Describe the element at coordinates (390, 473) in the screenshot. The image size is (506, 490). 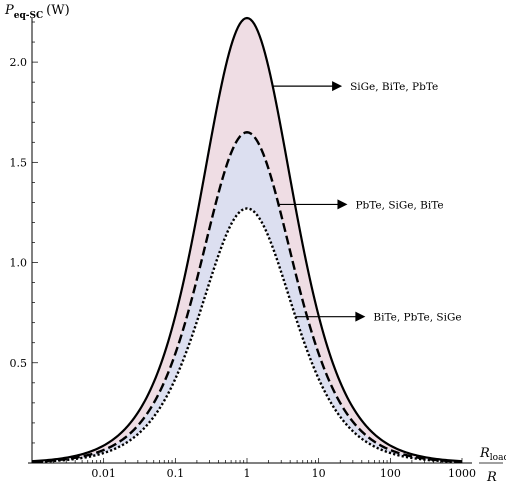
I see `x-tick-label: 100` at that location.